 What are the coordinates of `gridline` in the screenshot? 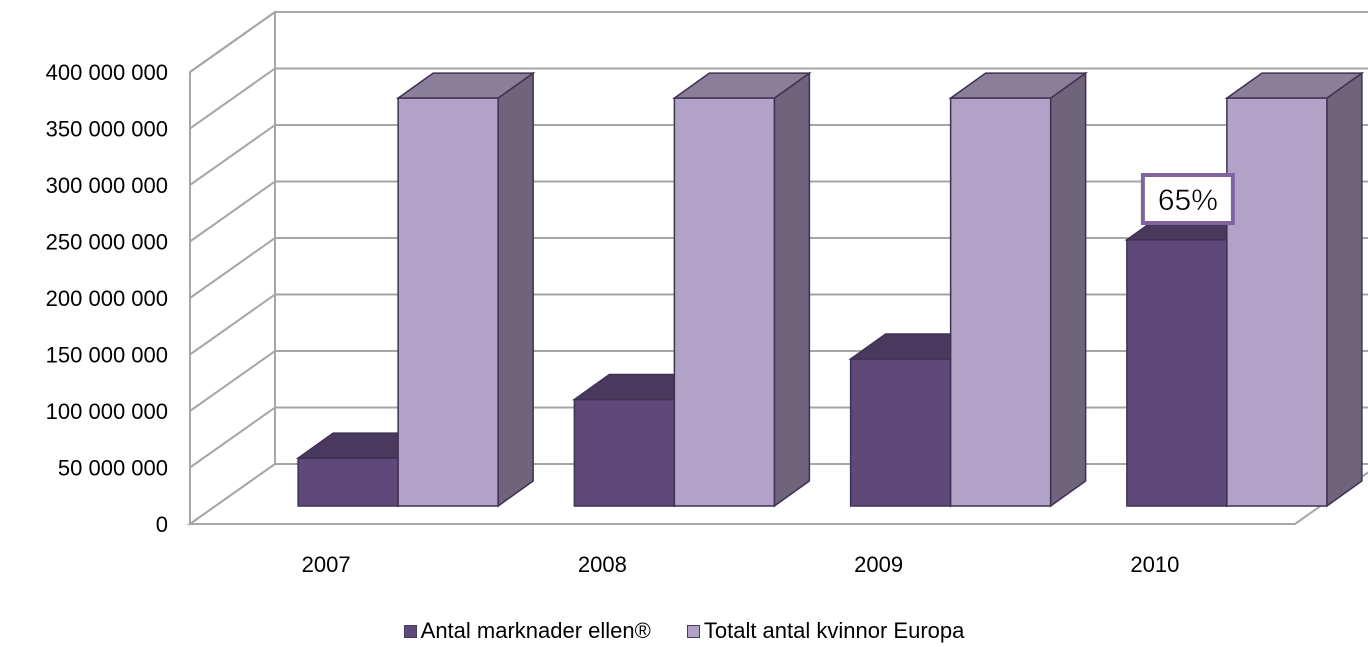 It's located at (779, 42).